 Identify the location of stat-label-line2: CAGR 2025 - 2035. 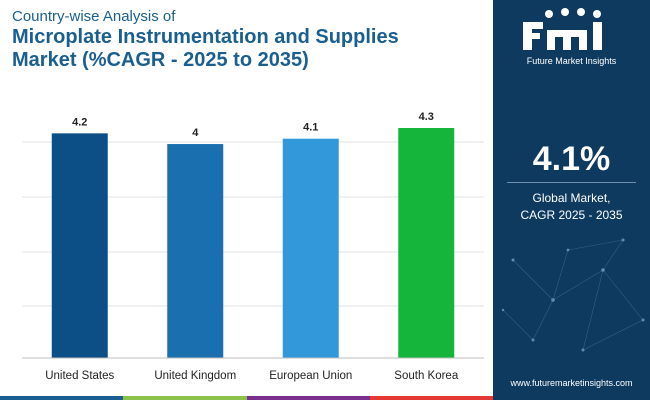
(571, 215).